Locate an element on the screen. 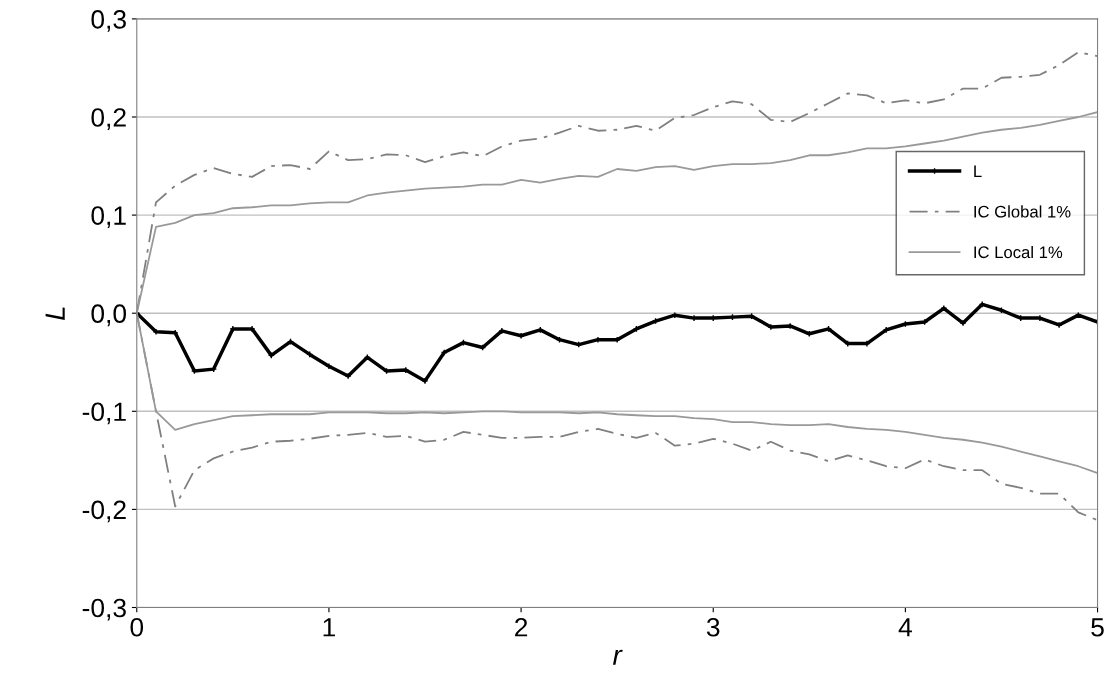 The image size is (1112, 675). x-axis-title: r is located at coordinates (618, 657).